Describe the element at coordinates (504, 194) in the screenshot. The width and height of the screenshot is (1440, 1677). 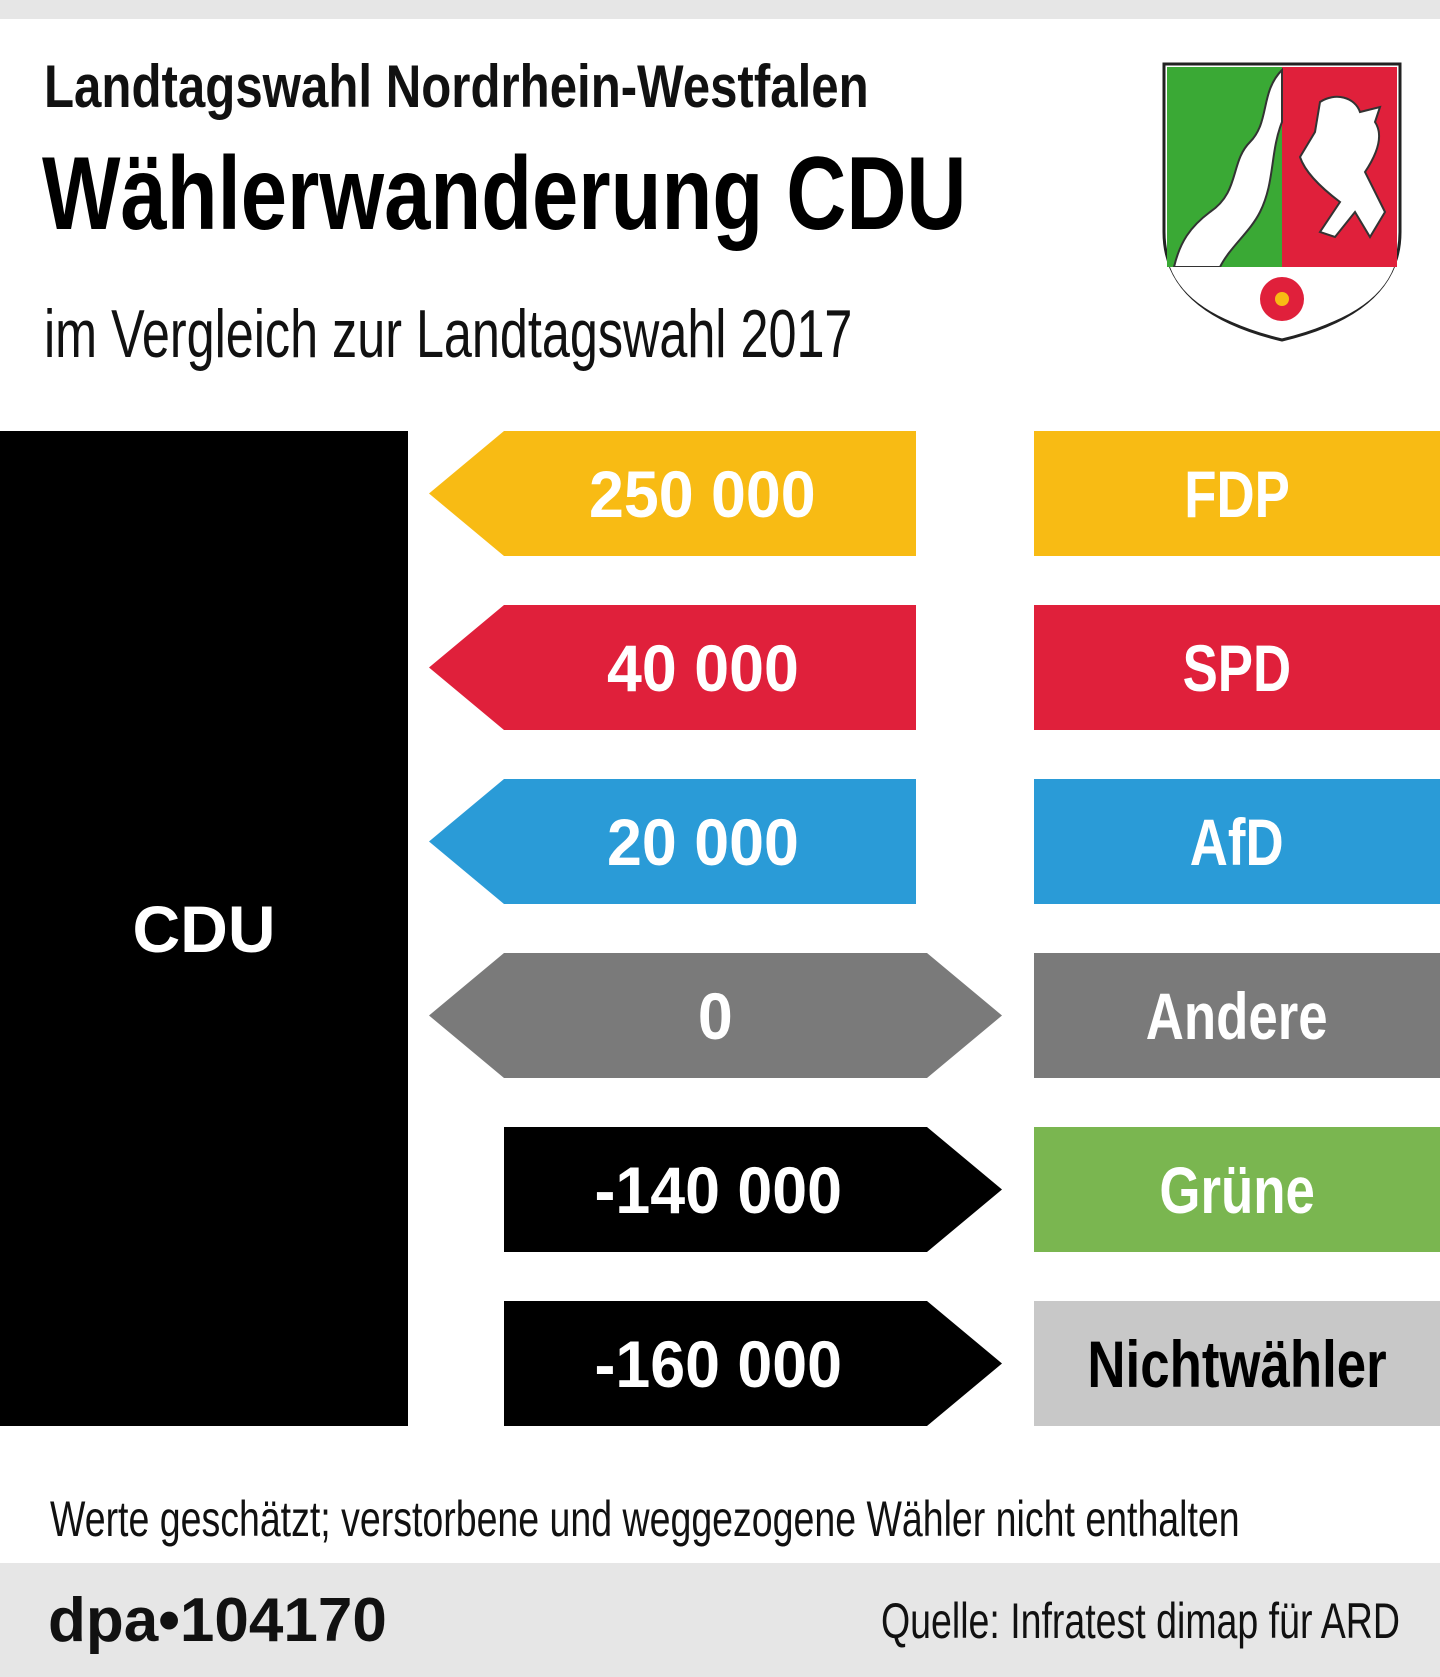
I see `headline-text: Wählerwanderung CDU` at that location.